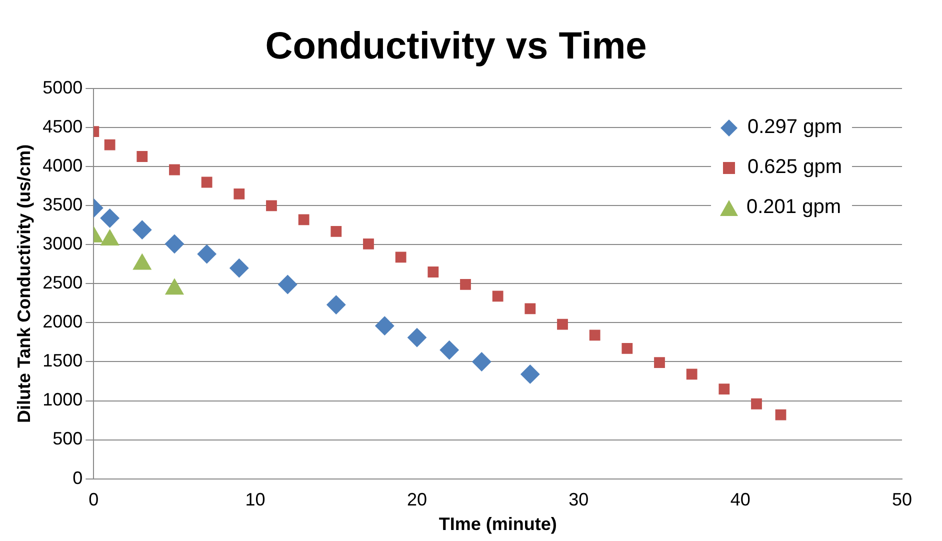 This screenshot has height=541, width=942. What do you see at coordinates (578, 500) in the screenshot?
I see `x-tick-label: 30` at bounding box center [578, 500].